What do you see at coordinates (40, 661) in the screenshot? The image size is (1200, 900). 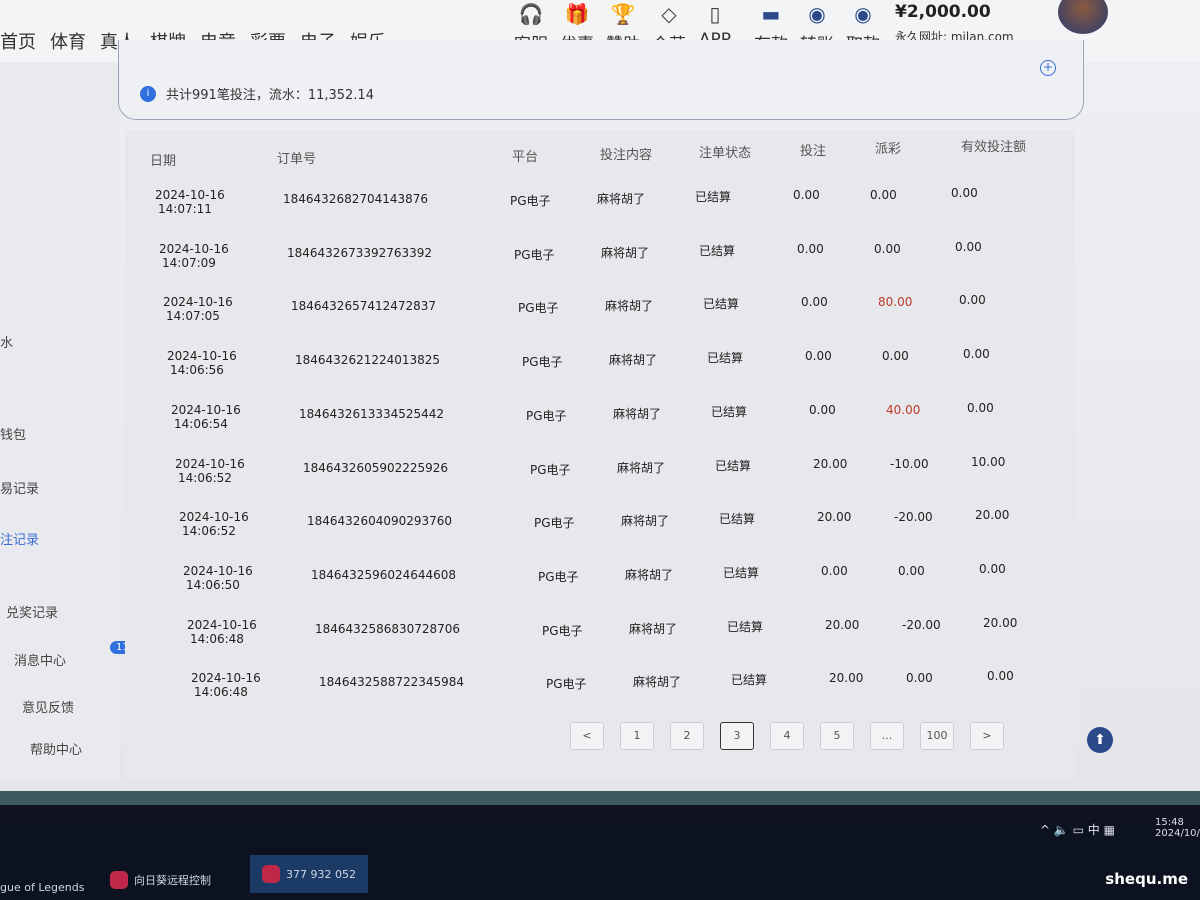 I see `sidebar-item: 消息中心` at bounding box center [40, 661].